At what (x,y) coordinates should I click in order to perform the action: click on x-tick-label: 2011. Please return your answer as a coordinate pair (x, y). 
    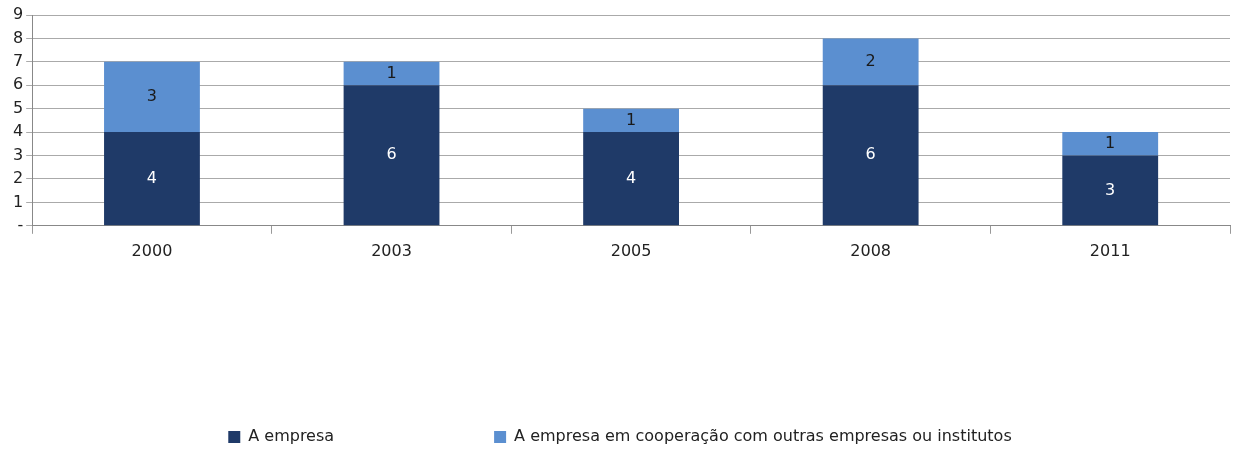
    Looking at the image, I should click on (1110, 250).